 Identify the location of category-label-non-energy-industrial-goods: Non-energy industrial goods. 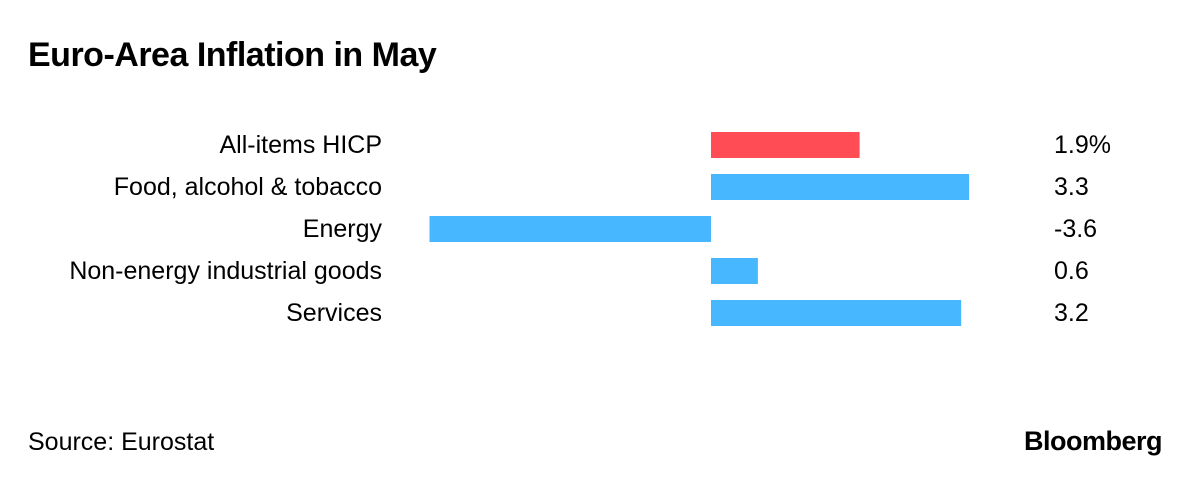
(225, 271).